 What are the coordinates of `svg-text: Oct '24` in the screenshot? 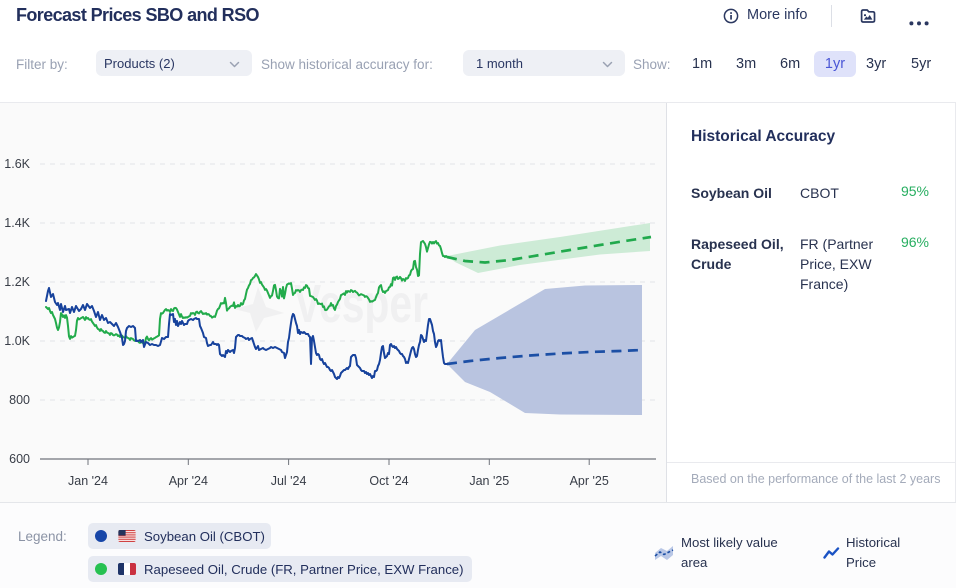 It's located at (388, 481).